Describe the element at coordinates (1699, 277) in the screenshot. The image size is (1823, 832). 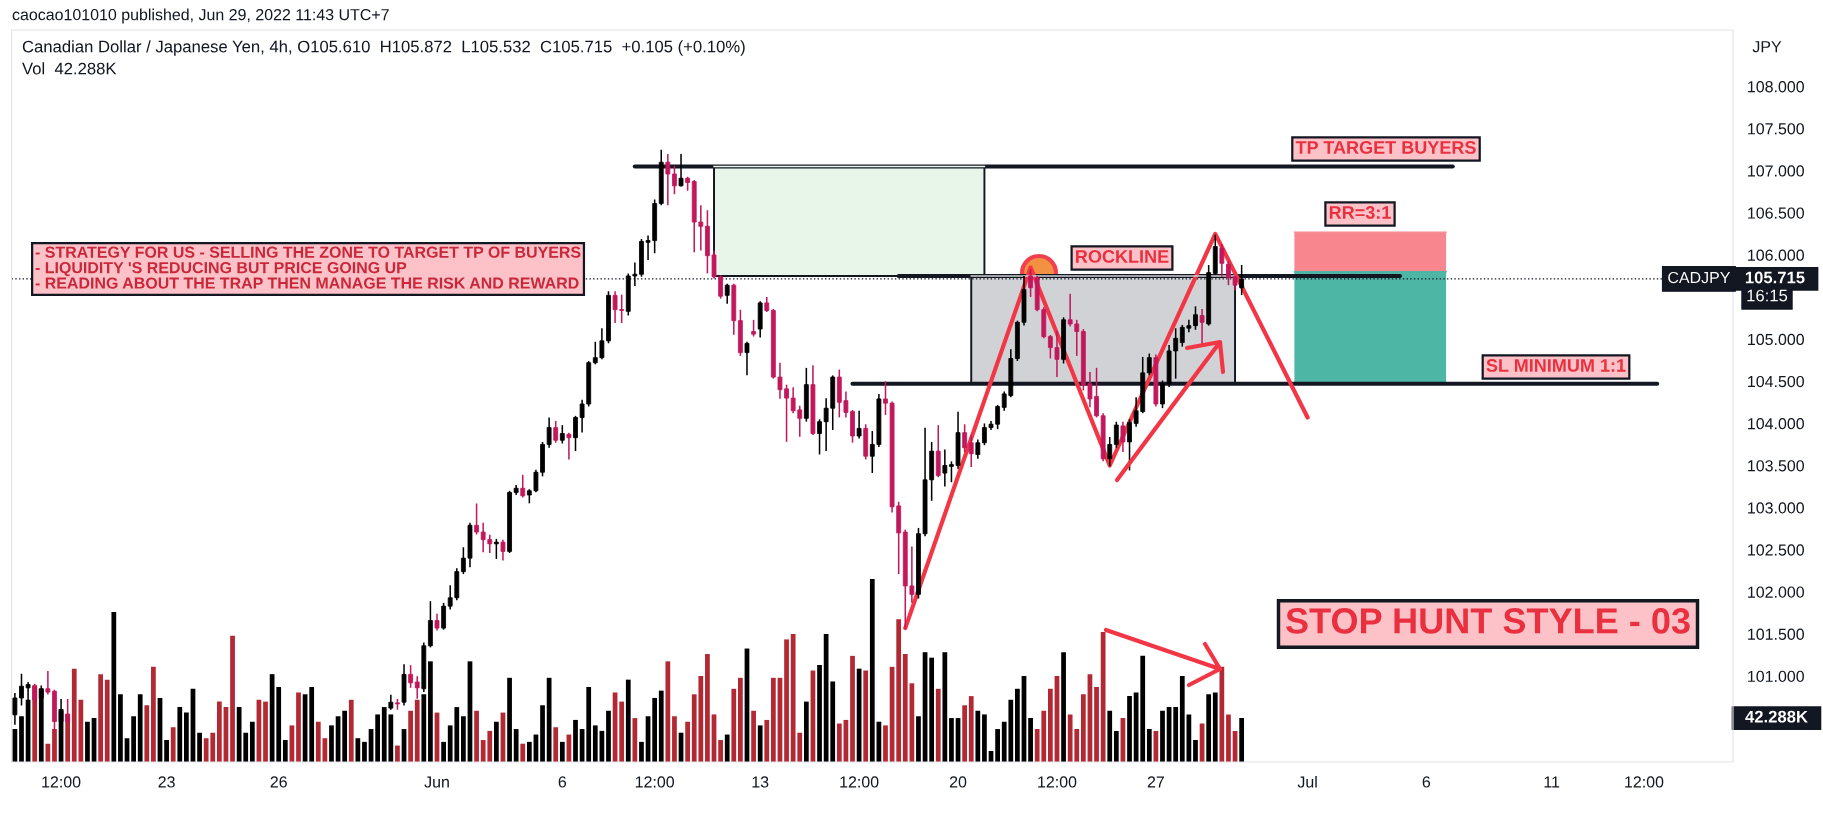
I see `ref-line-label: CADJPY` at that location.